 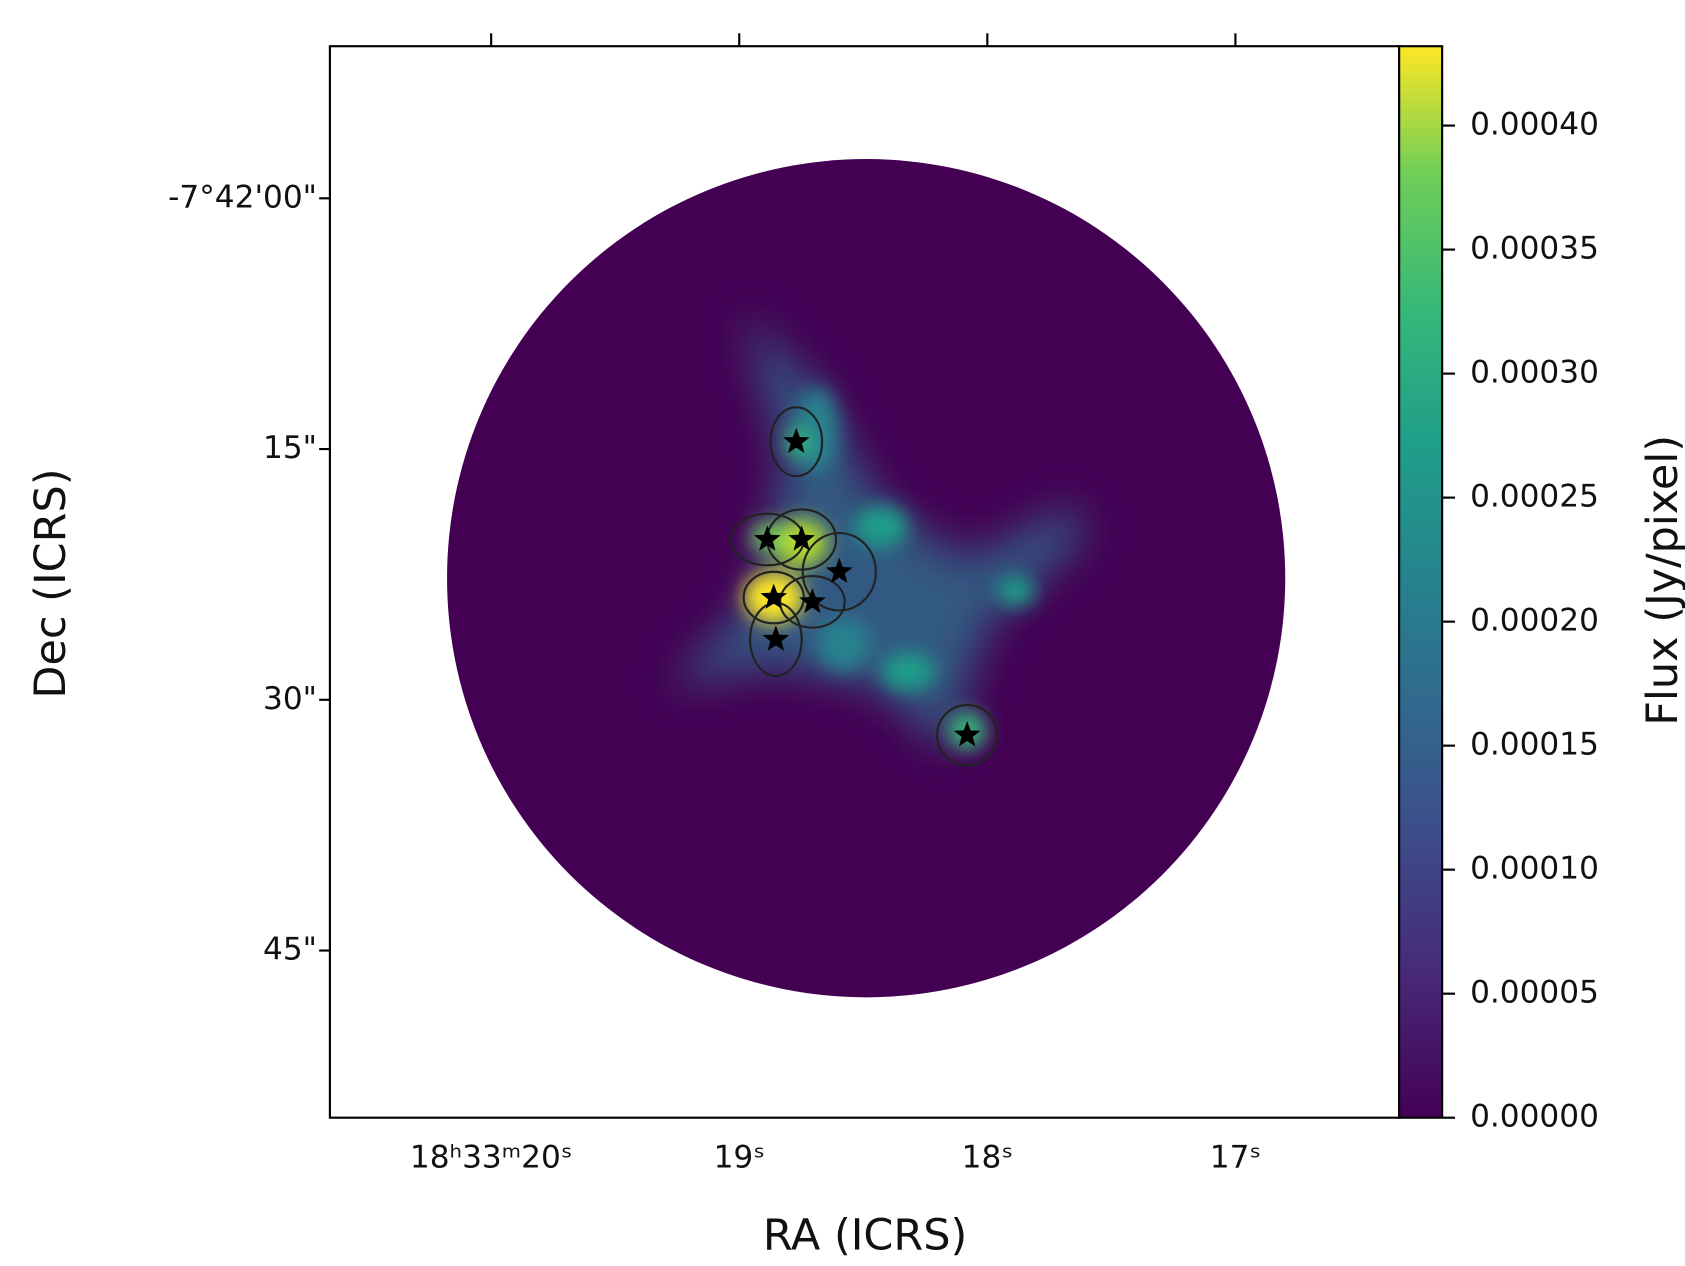 I want to click on colorbar, so click(x=1421, y=582).